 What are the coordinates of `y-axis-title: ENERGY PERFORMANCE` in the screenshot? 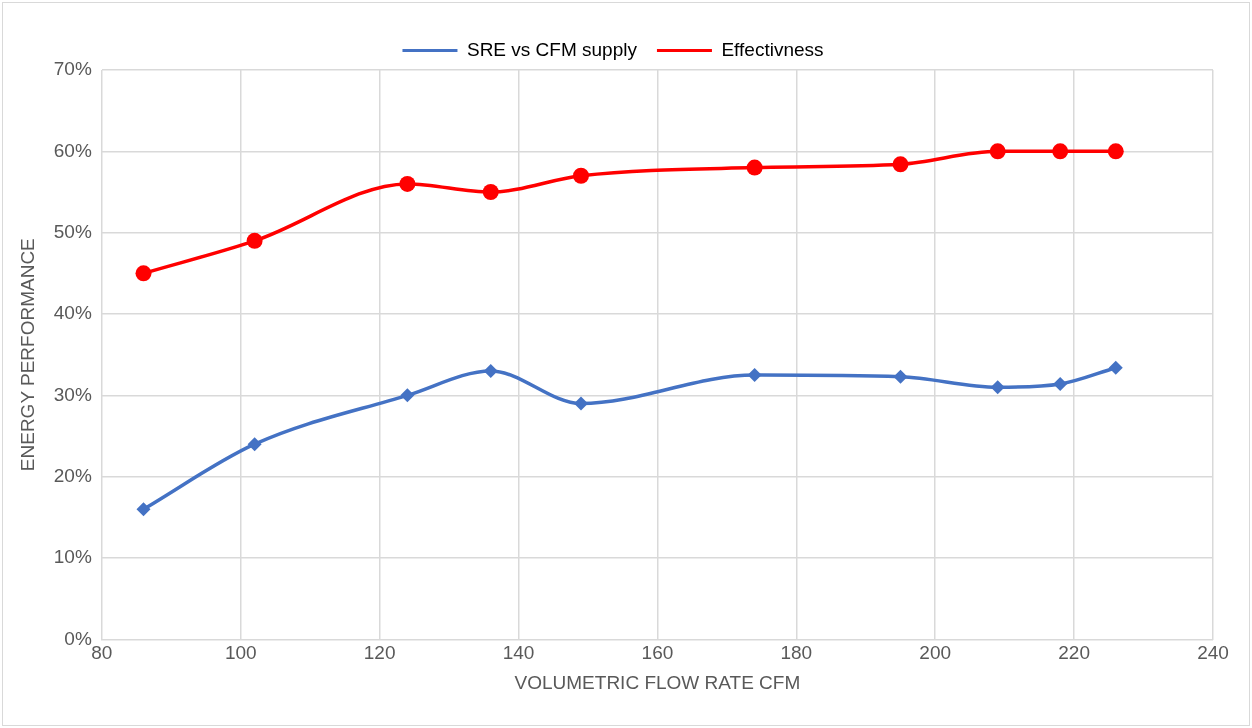 It's located at (27, 355).